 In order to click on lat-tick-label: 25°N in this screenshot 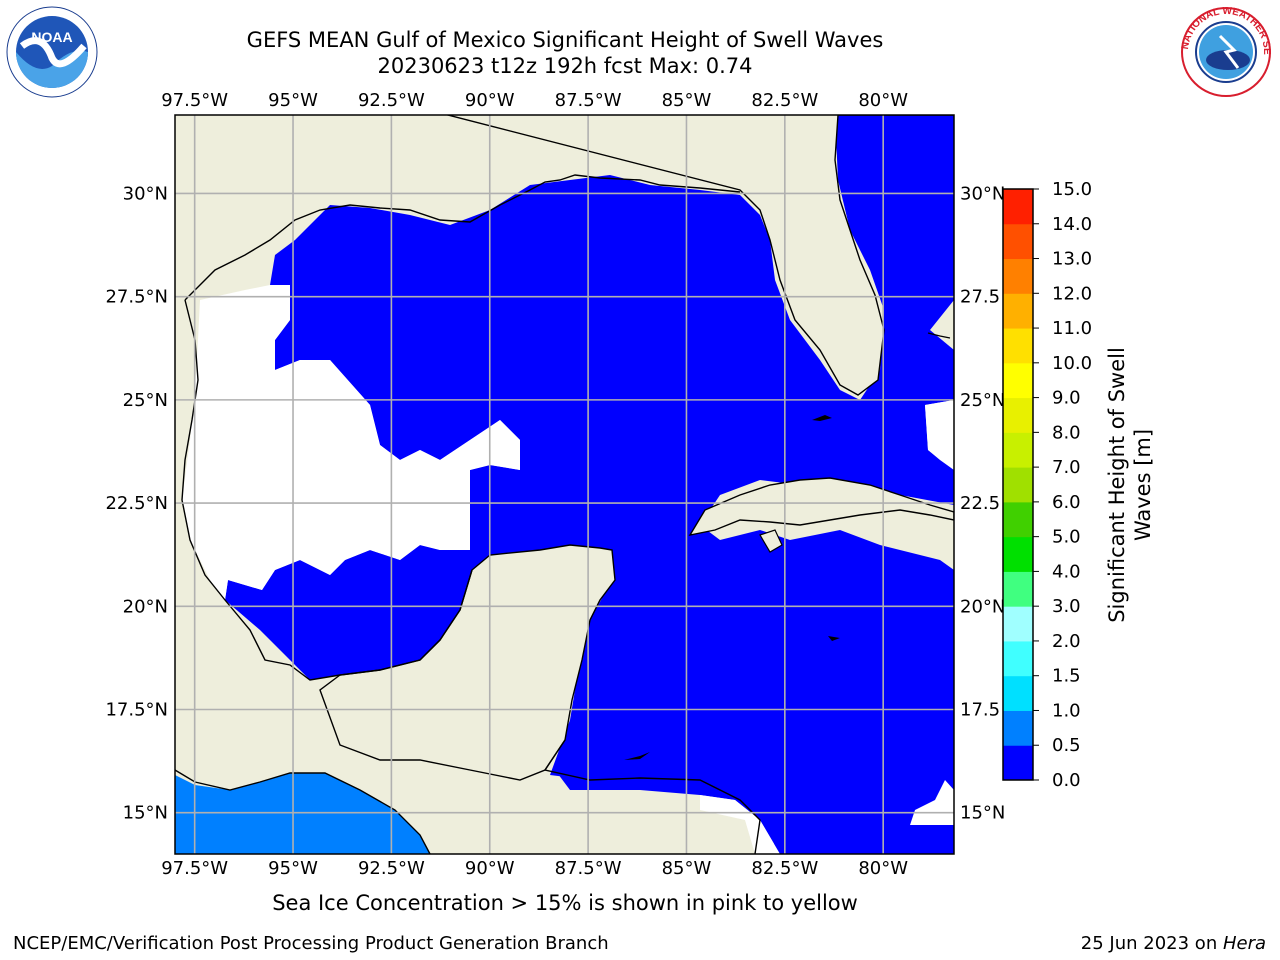, I will do `click(145, 400)`.